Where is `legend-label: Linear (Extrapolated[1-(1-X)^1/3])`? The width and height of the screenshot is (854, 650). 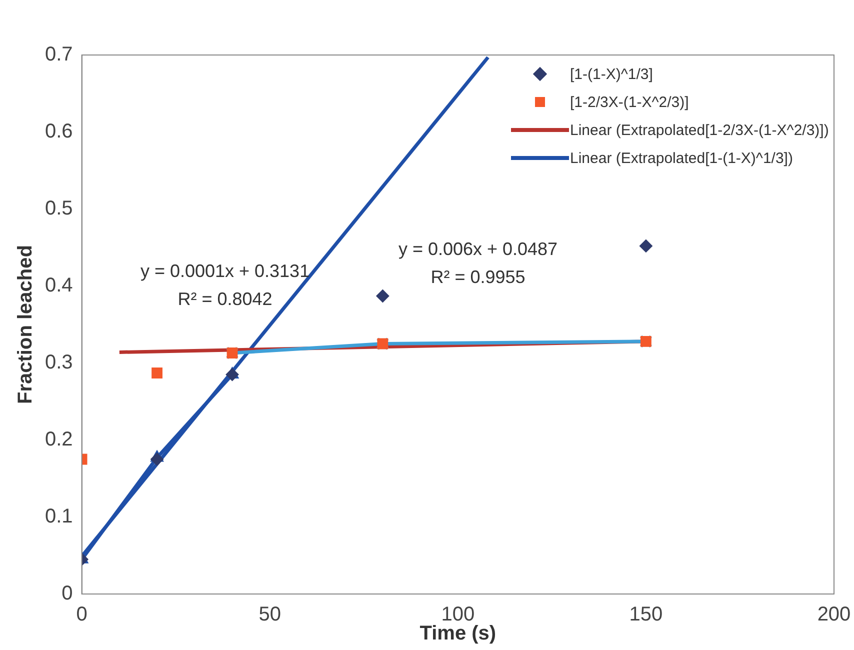 legend-label: Linear (Extrapolated[1-(1-X)^1/3]) is located at coordinates (681, 158).